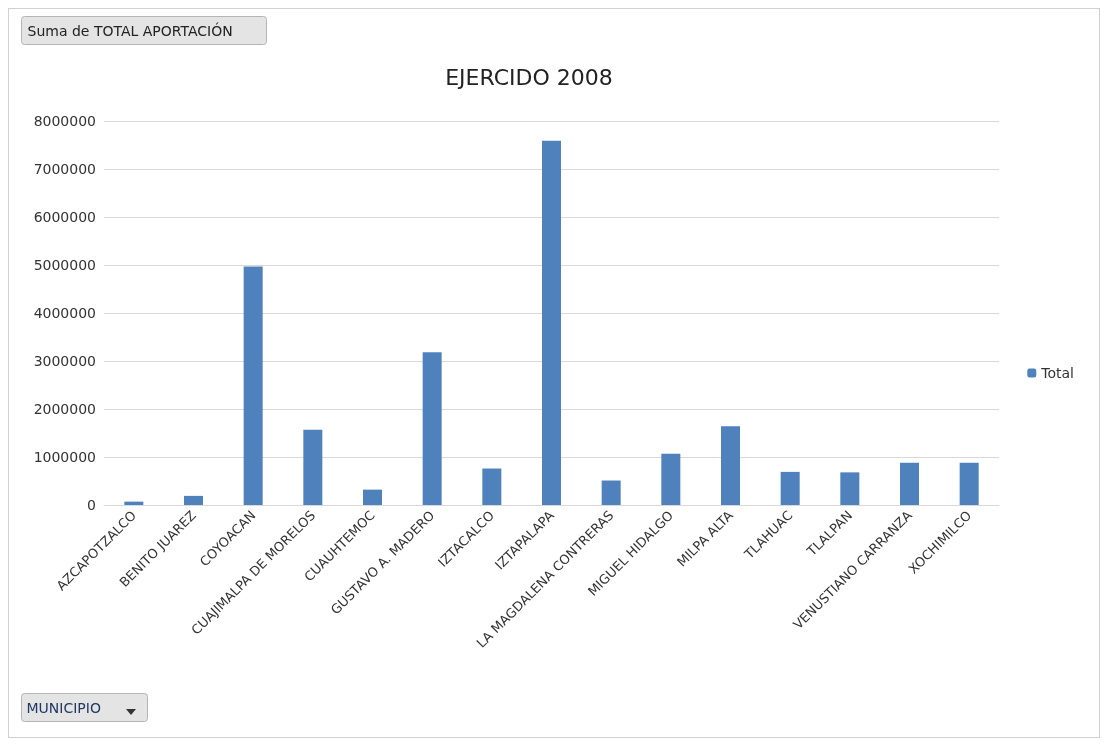  Describe the element at coordinates (64, 265) in the screenshot. I see `y-tick-label: 5000000` at that location.